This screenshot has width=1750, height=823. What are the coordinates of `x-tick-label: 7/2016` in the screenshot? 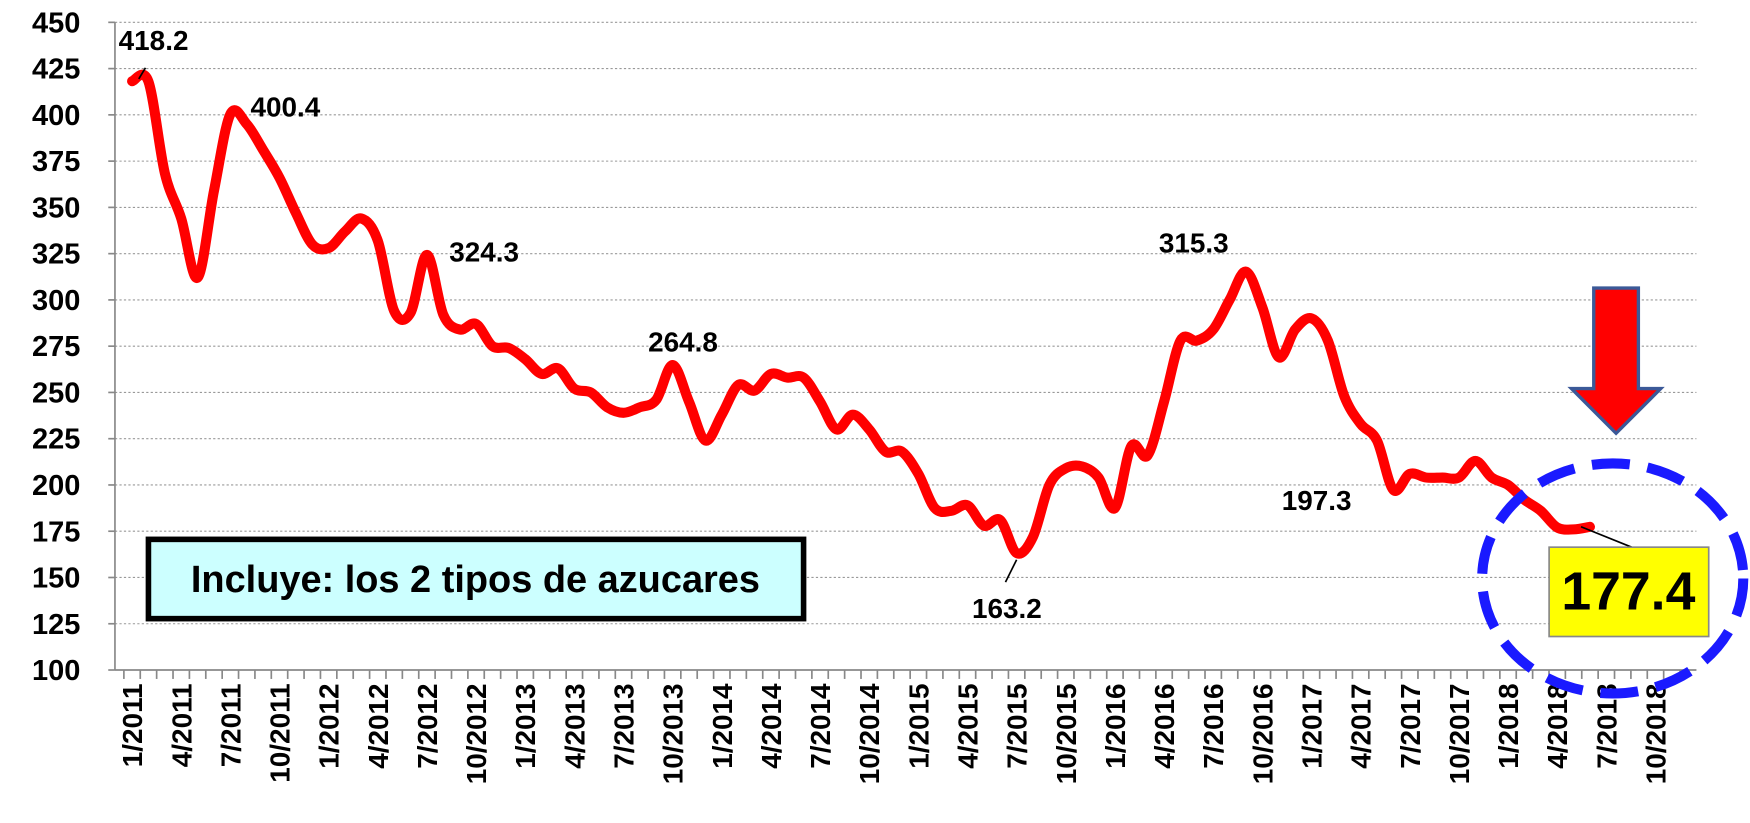 It's located at (1213, 725).